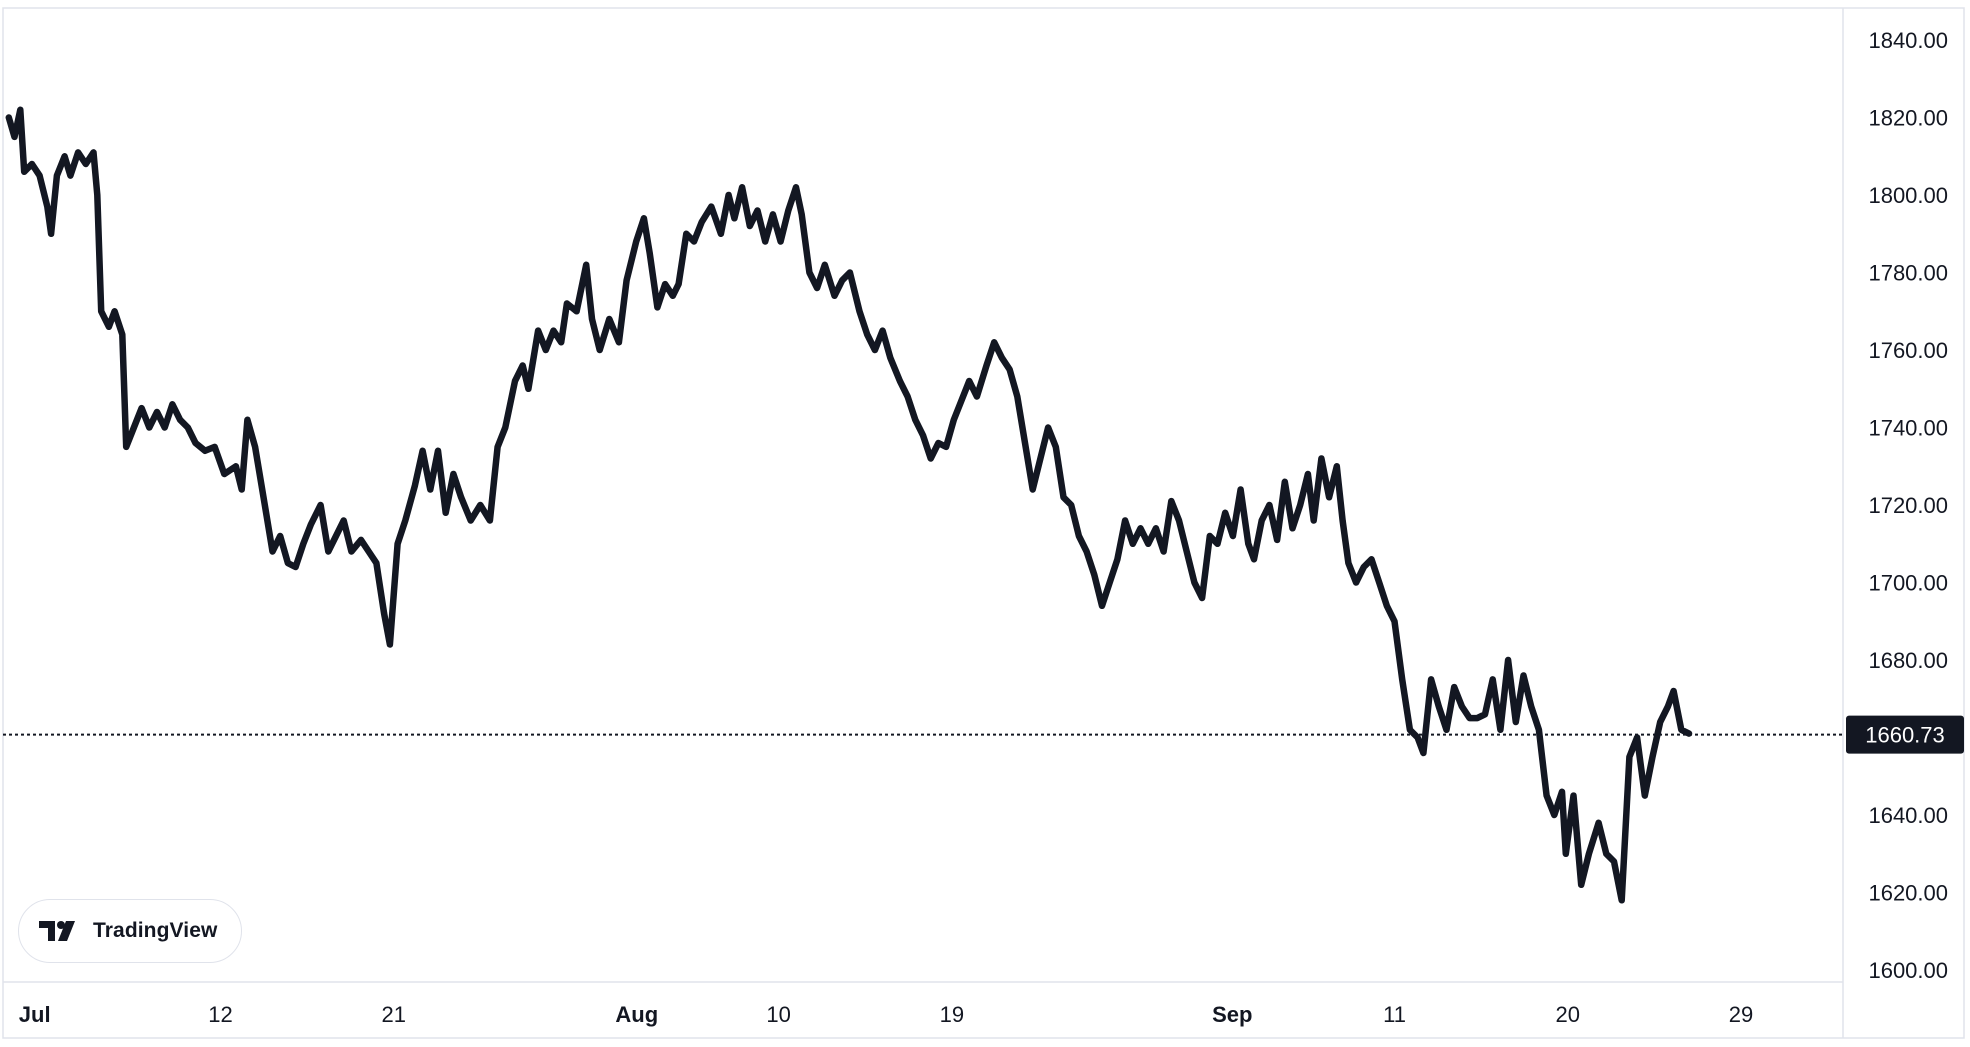 The height and width of the screenshot is (1047, 1970). What do you see at coordinates (1908, 970) in the screenshot?
I see `price-tick-label: 1600.00` at bounding box center [1908, 970].